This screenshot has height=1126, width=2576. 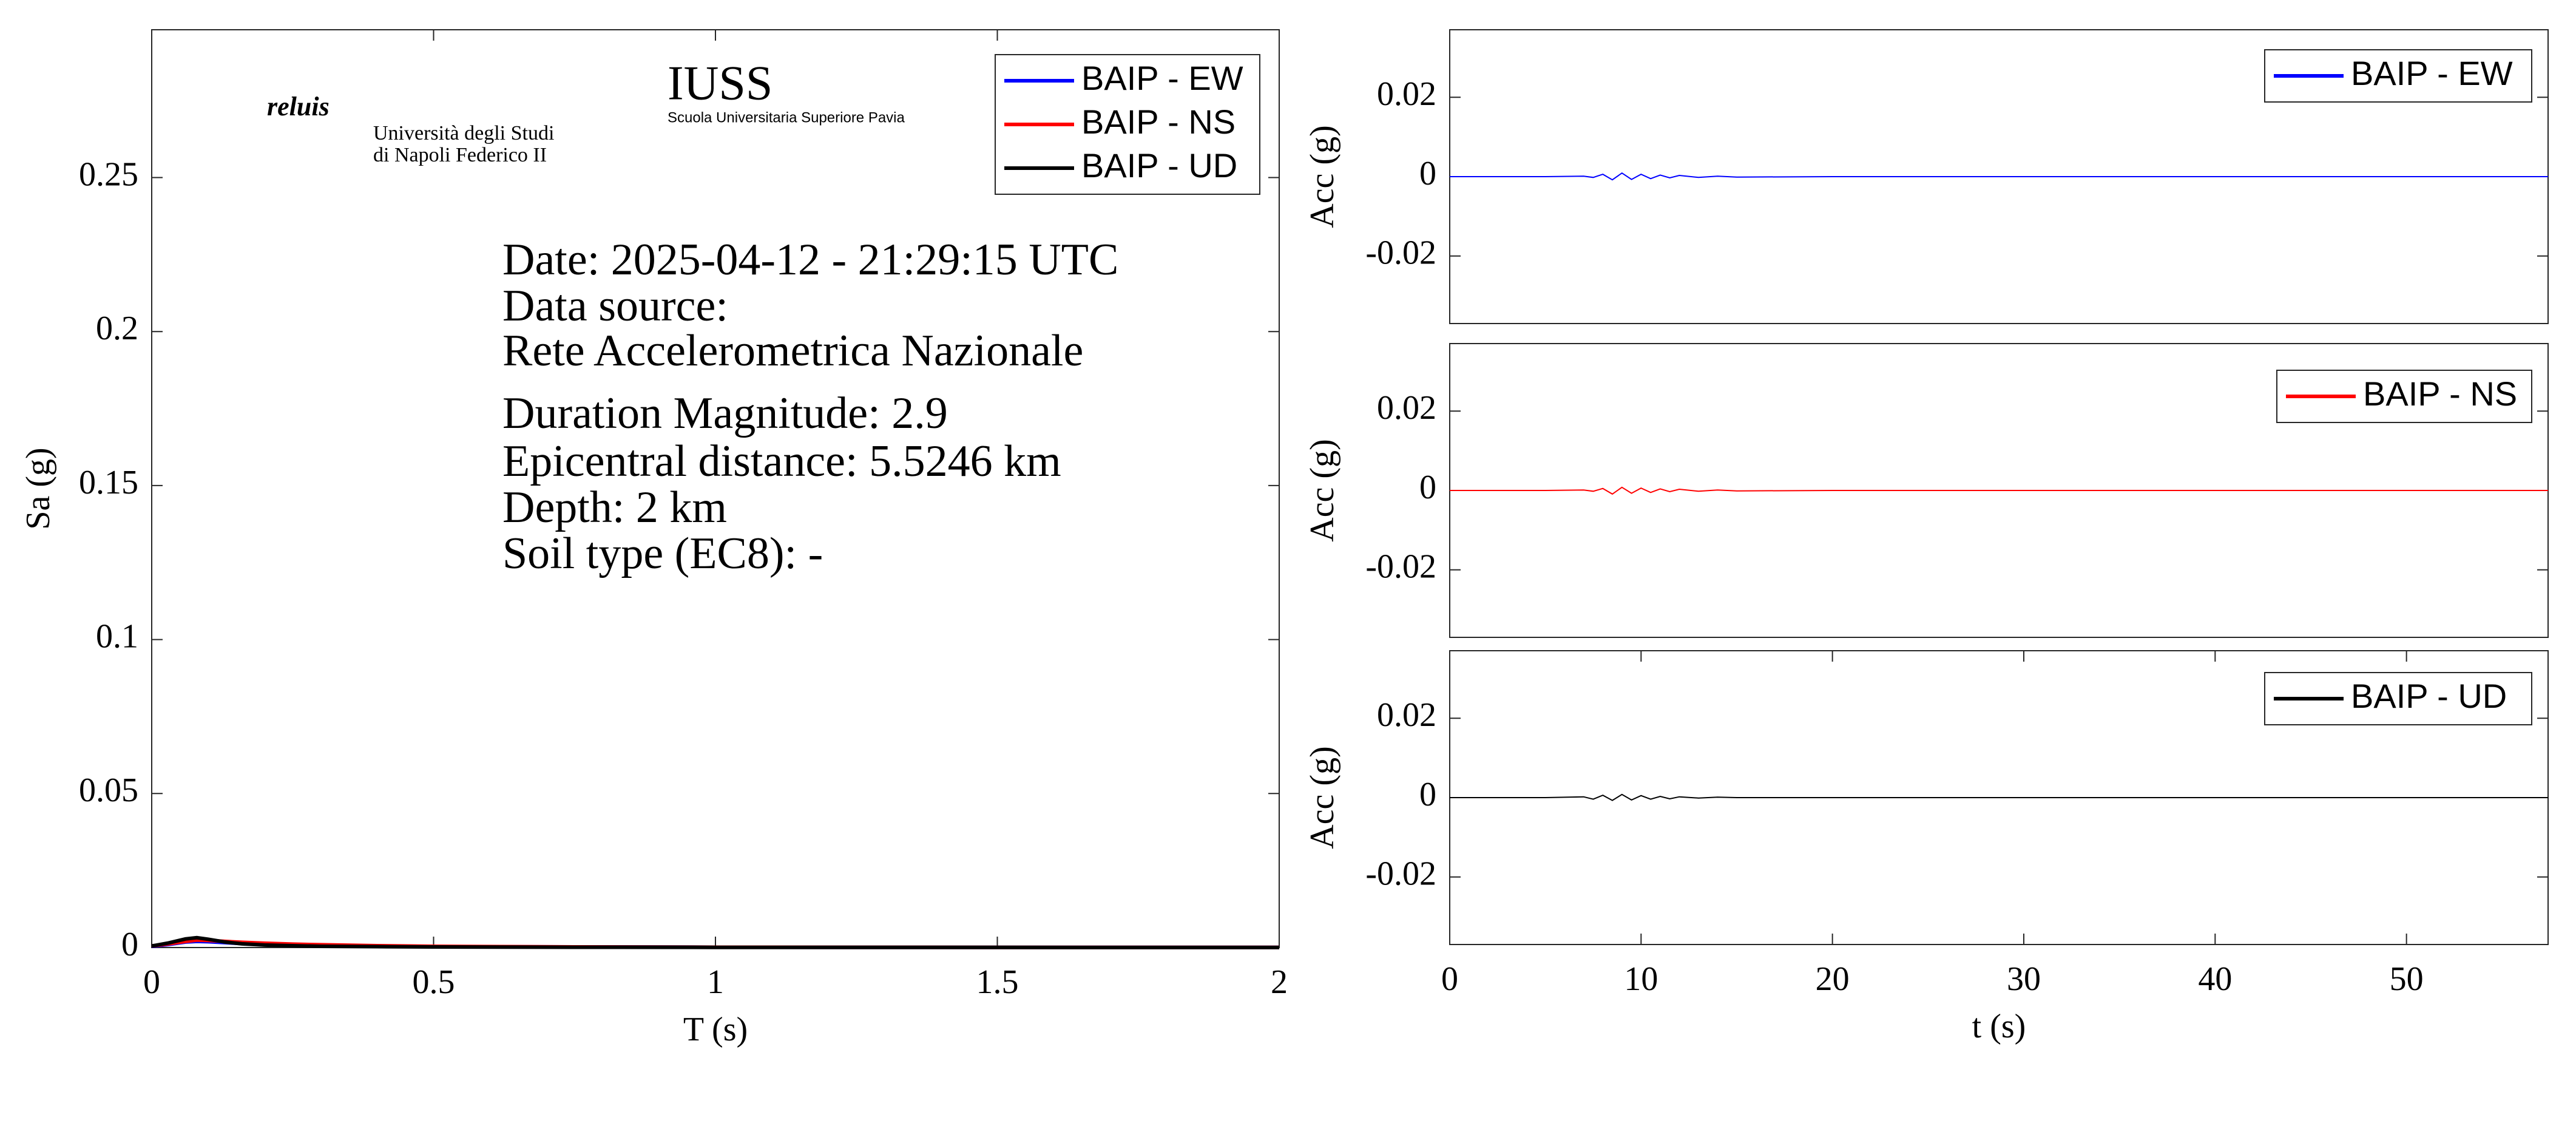 What do you see at coordinates (614, 507) in the screenshot?
I see `annotation: Depth: 2 km` at bounding box center [614, 507].